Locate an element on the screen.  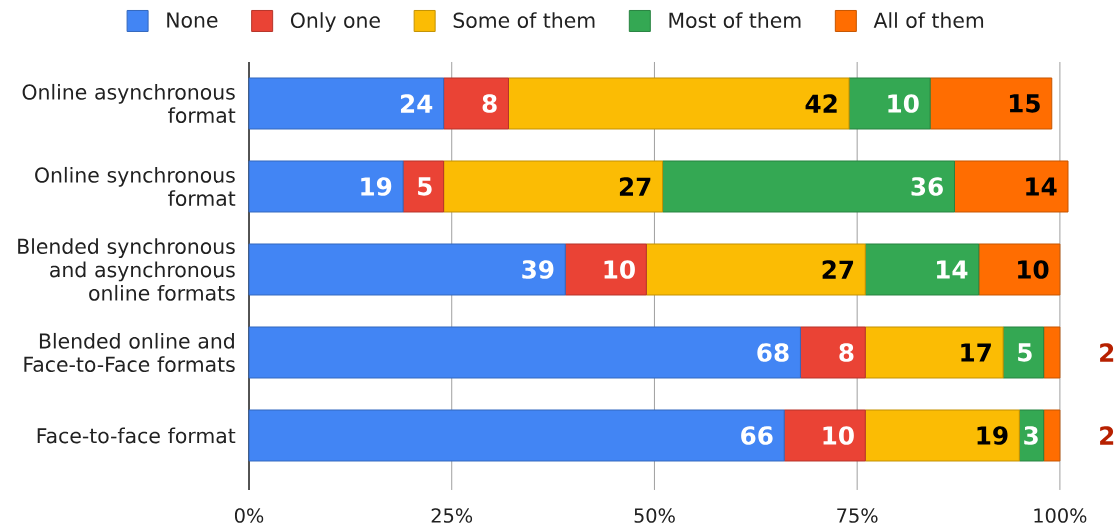
legend-label: None is located at coordinates (192, 20).